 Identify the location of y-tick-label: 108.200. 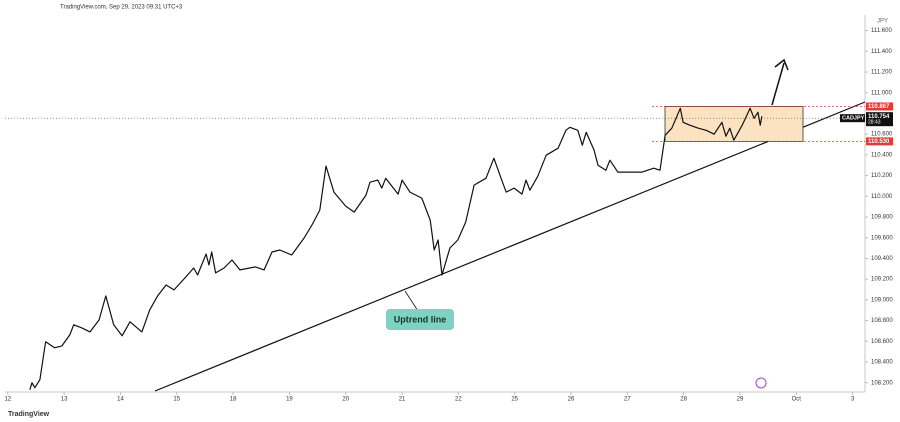
(882, 383).